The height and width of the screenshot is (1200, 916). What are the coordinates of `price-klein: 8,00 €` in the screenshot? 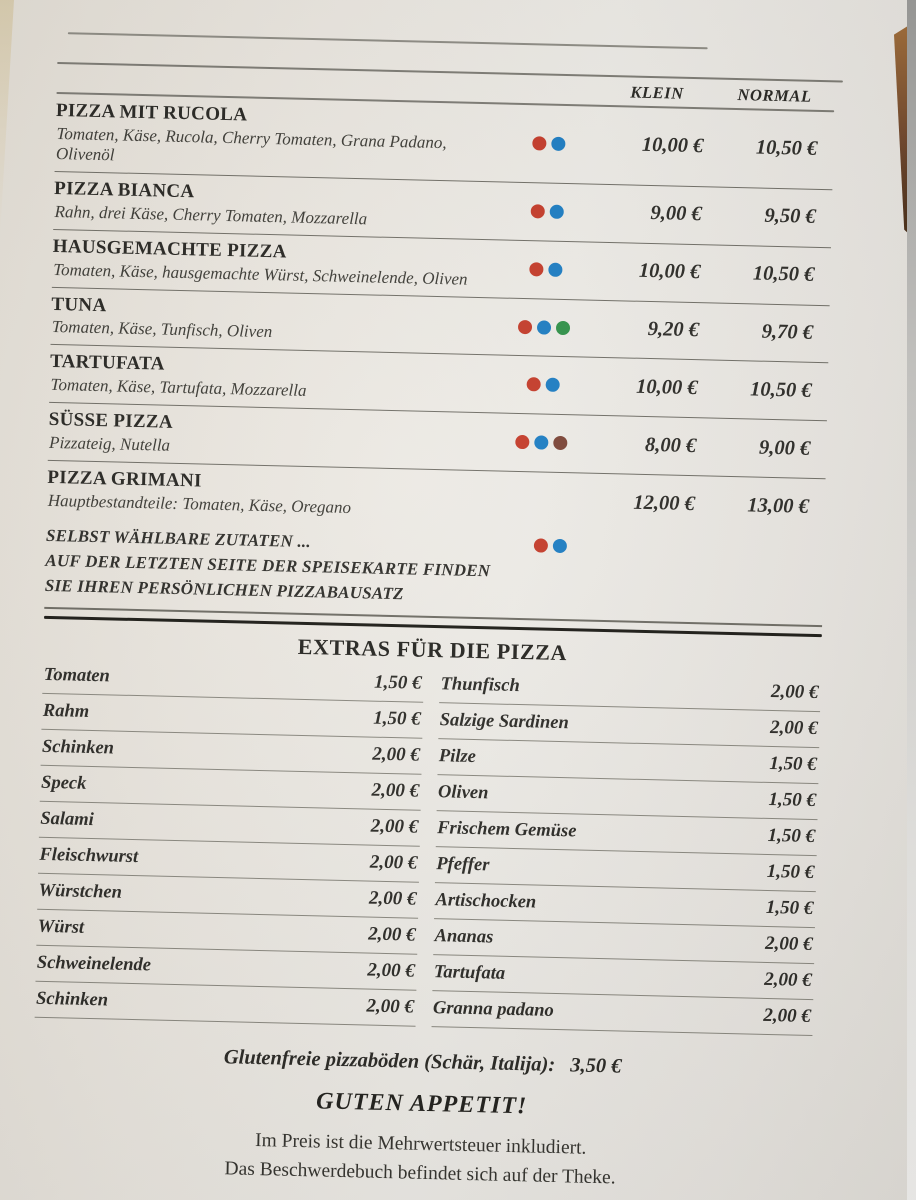 It's located at (670, 445).